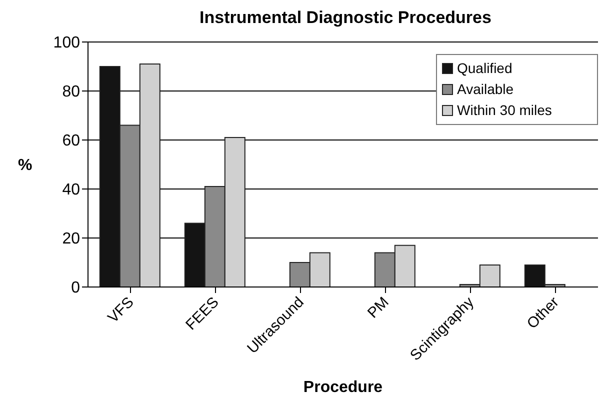 This screenshot has height=415, width=611. I want to click on legend-label: Qualified, so click(484, 68).